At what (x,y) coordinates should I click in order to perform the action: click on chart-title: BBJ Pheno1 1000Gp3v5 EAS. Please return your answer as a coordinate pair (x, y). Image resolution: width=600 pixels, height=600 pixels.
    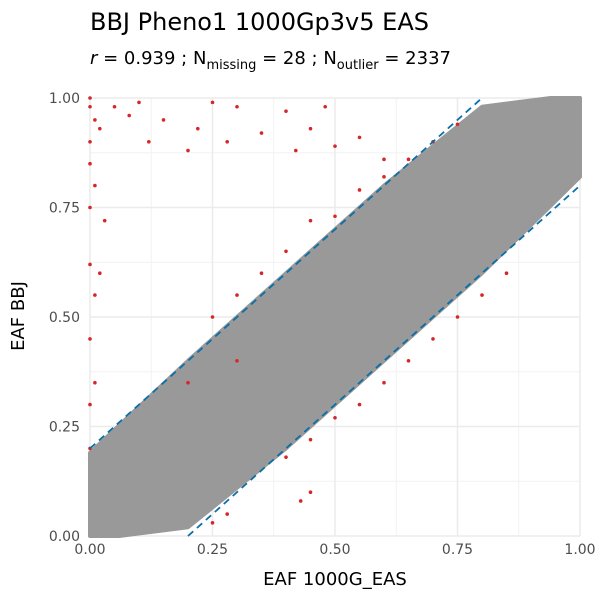
    Looking at the image, I should click on (259, 22).